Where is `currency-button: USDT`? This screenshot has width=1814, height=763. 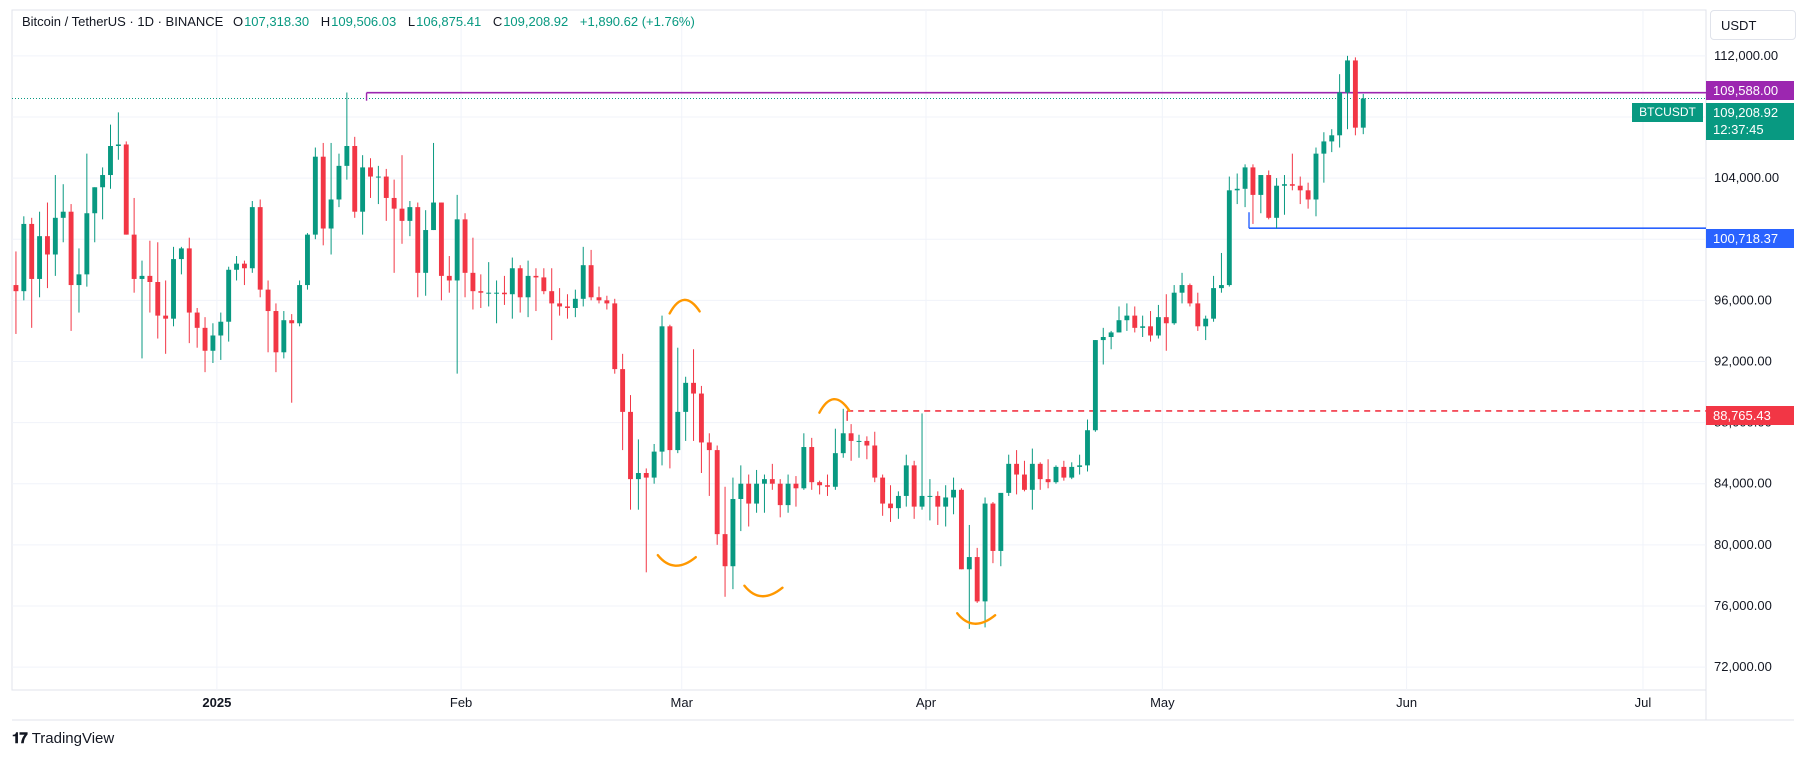 currency-button: USDT is located at coordinates (1753, 25).